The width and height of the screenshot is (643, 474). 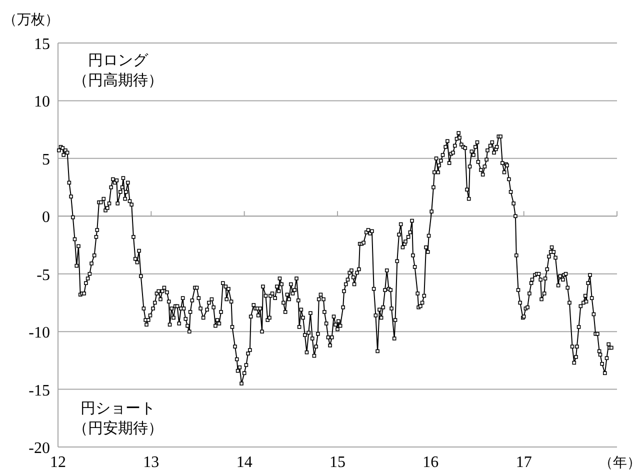 What do you see at coordinates (46, 159) in the screenshot?
I see `y-tick-label: 5` at bounding box center [46, 159].